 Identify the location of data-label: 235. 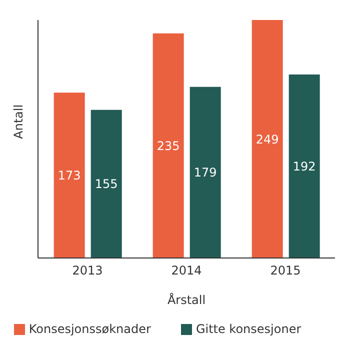
(168, 145).